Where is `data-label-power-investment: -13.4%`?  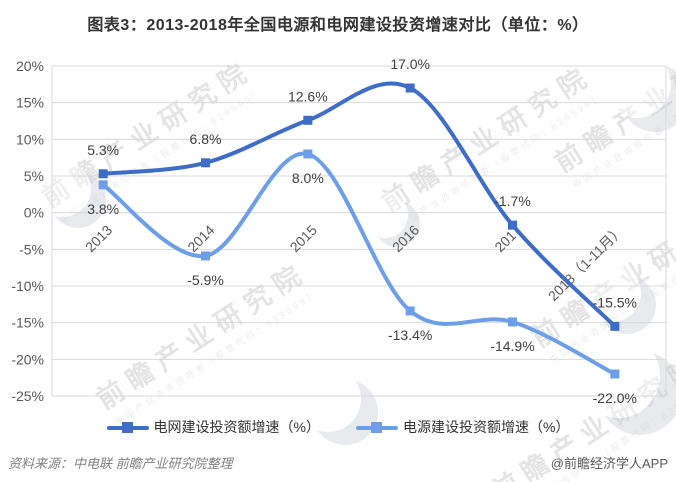 data-label-power-investment: -13.4% is located at coordinates (410, 335).